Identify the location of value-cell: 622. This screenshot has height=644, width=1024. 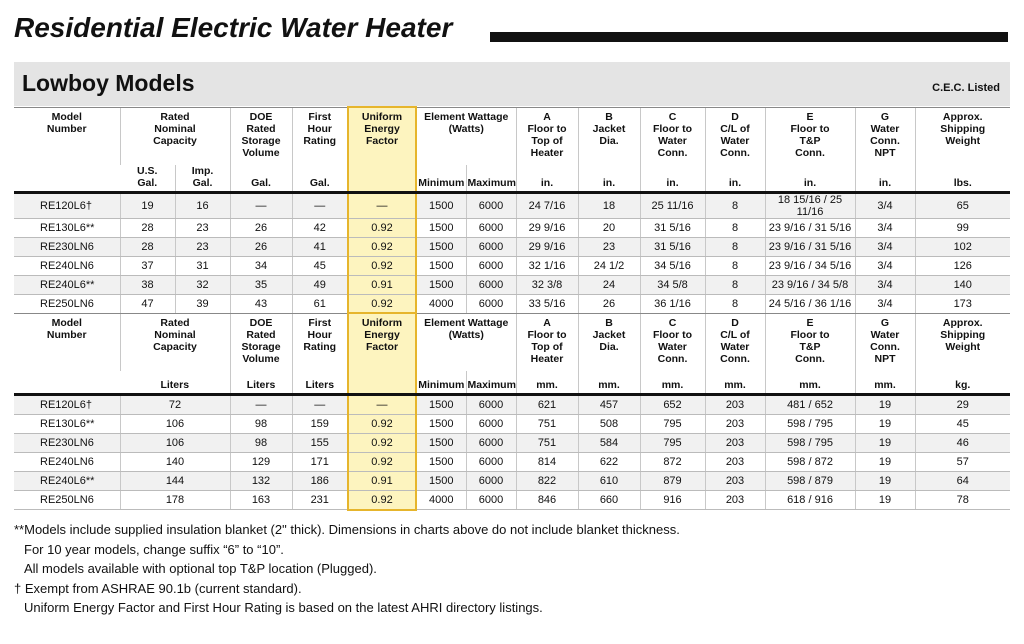
(608, 462).